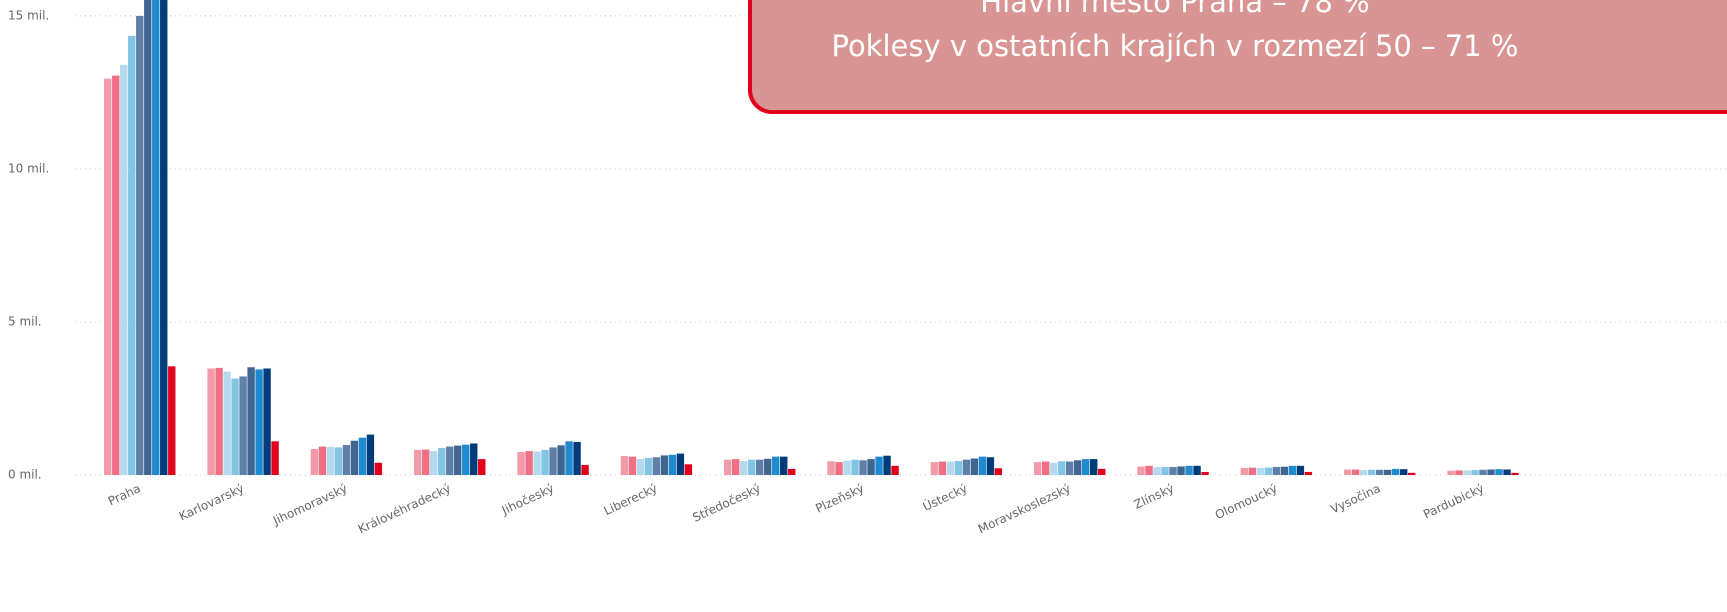 The image size is (1727, 612). I want to click on annotation-box, so click(1237, 57).